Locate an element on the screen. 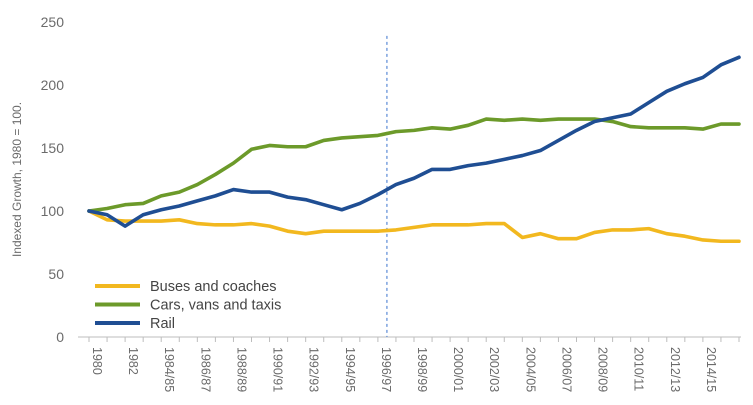 Image resolution: width=753 pixels, height=405 pixels. y-tick-label: 100 is located at coordinates (53, 211).